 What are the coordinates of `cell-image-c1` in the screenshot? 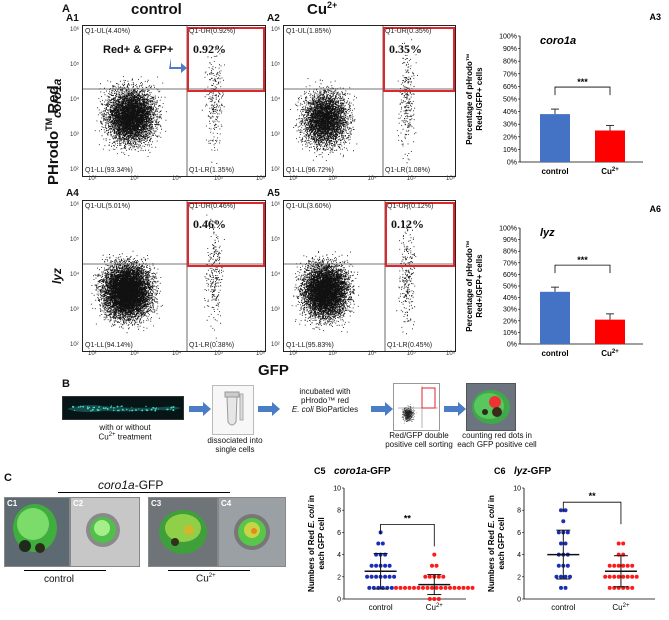 It's located at (37, 532).